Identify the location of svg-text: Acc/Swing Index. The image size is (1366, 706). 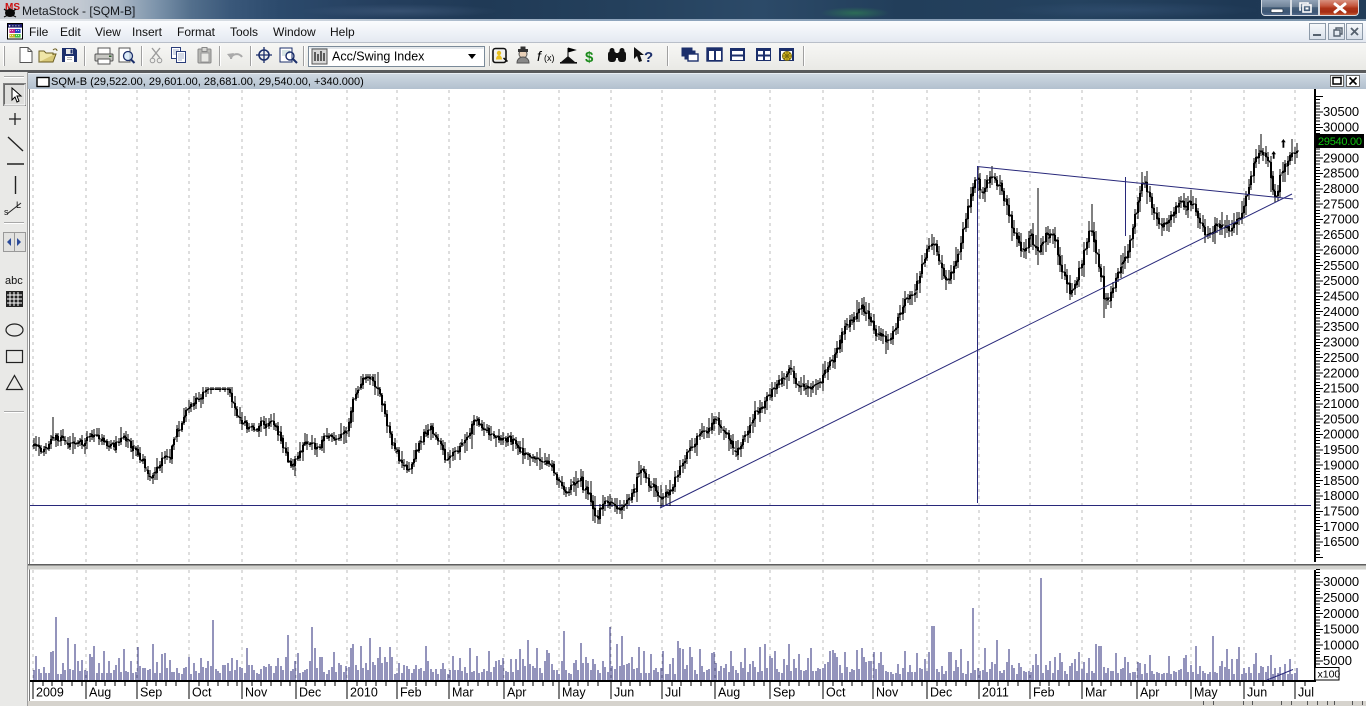
(378, 57).